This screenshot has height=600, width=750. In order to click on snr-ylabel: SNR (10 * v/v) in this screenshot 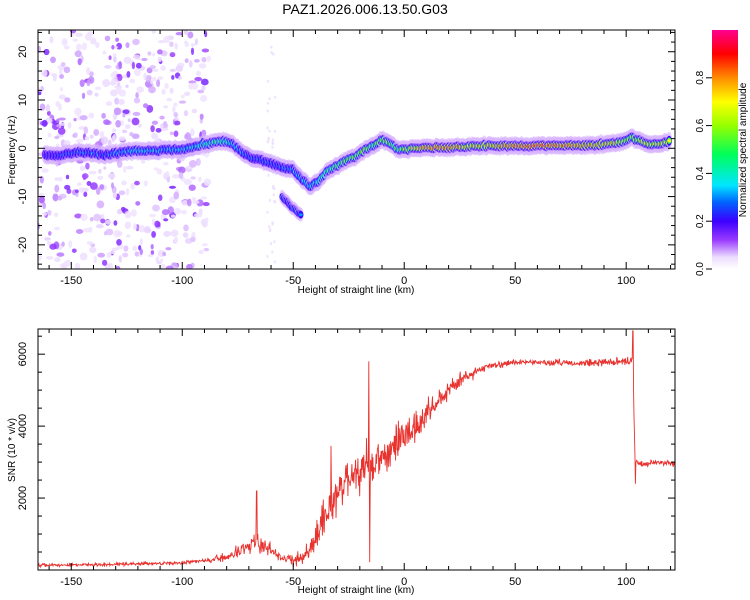, I will do `click(12, 450)`.